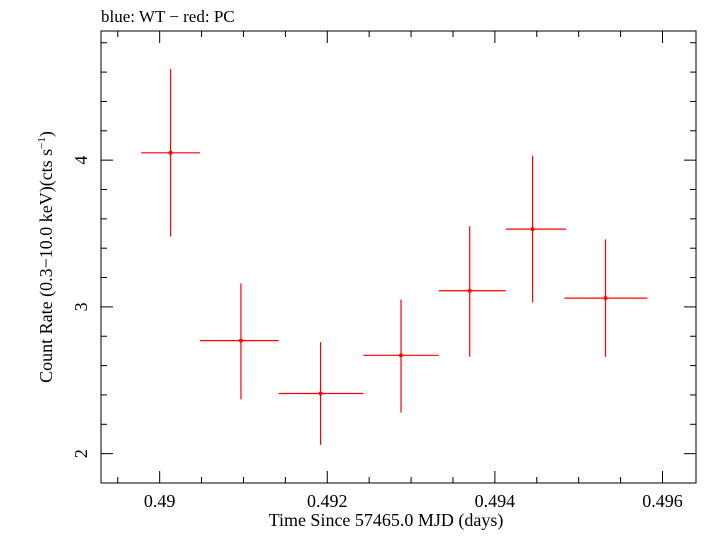 The height and width of the screenshot is (537, 711). I want to click on x-tick-label: 0.494, so click(495, 501).